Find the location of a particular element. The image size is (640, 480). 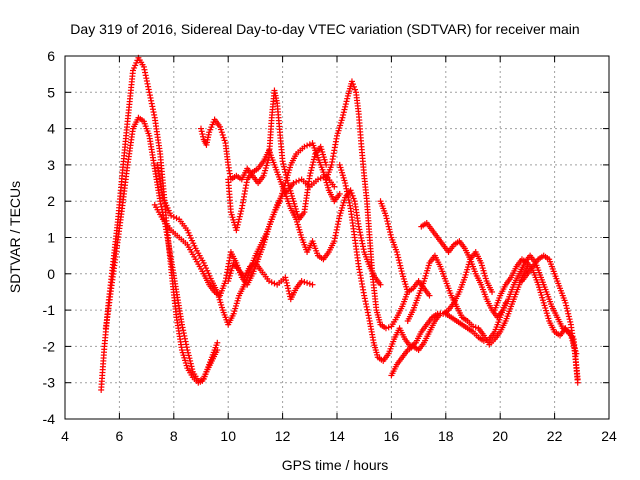

x-tick-label: 16 is located at coordinates (392, 436).